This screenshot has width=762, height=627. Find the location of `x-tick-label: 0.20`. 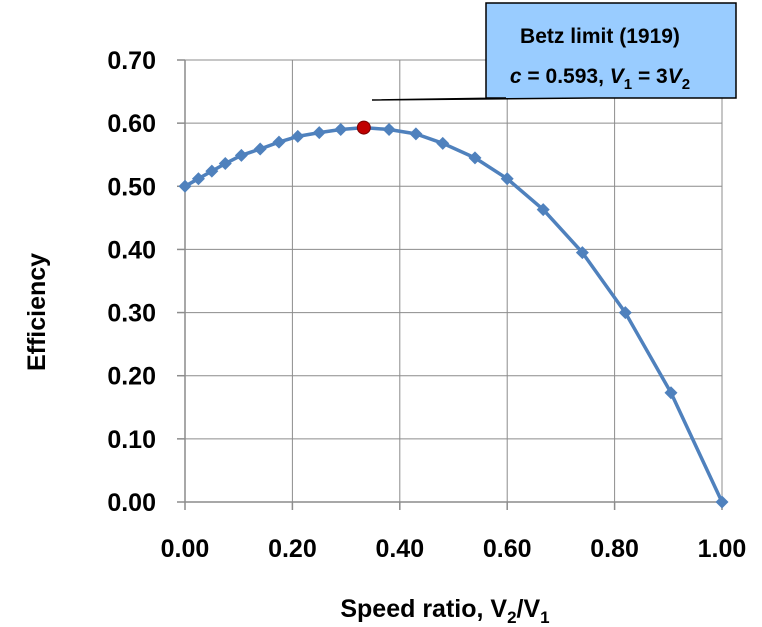

x-tick-label: 0.20 is located at coordinates (292, 549).